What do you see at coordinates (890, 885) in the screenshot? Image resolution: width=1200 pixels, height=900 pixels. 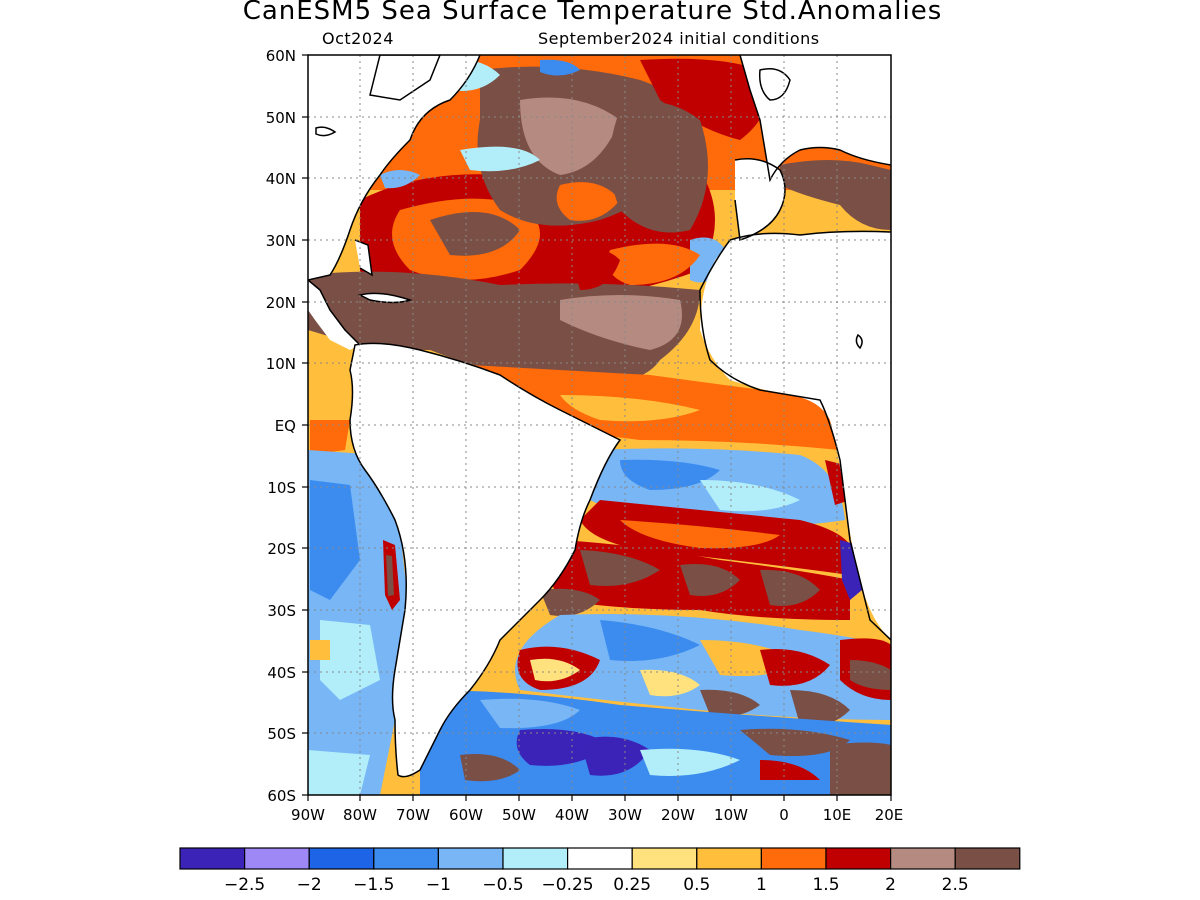 I see `colorbar-label: 2` at bounding box center [890, 885].